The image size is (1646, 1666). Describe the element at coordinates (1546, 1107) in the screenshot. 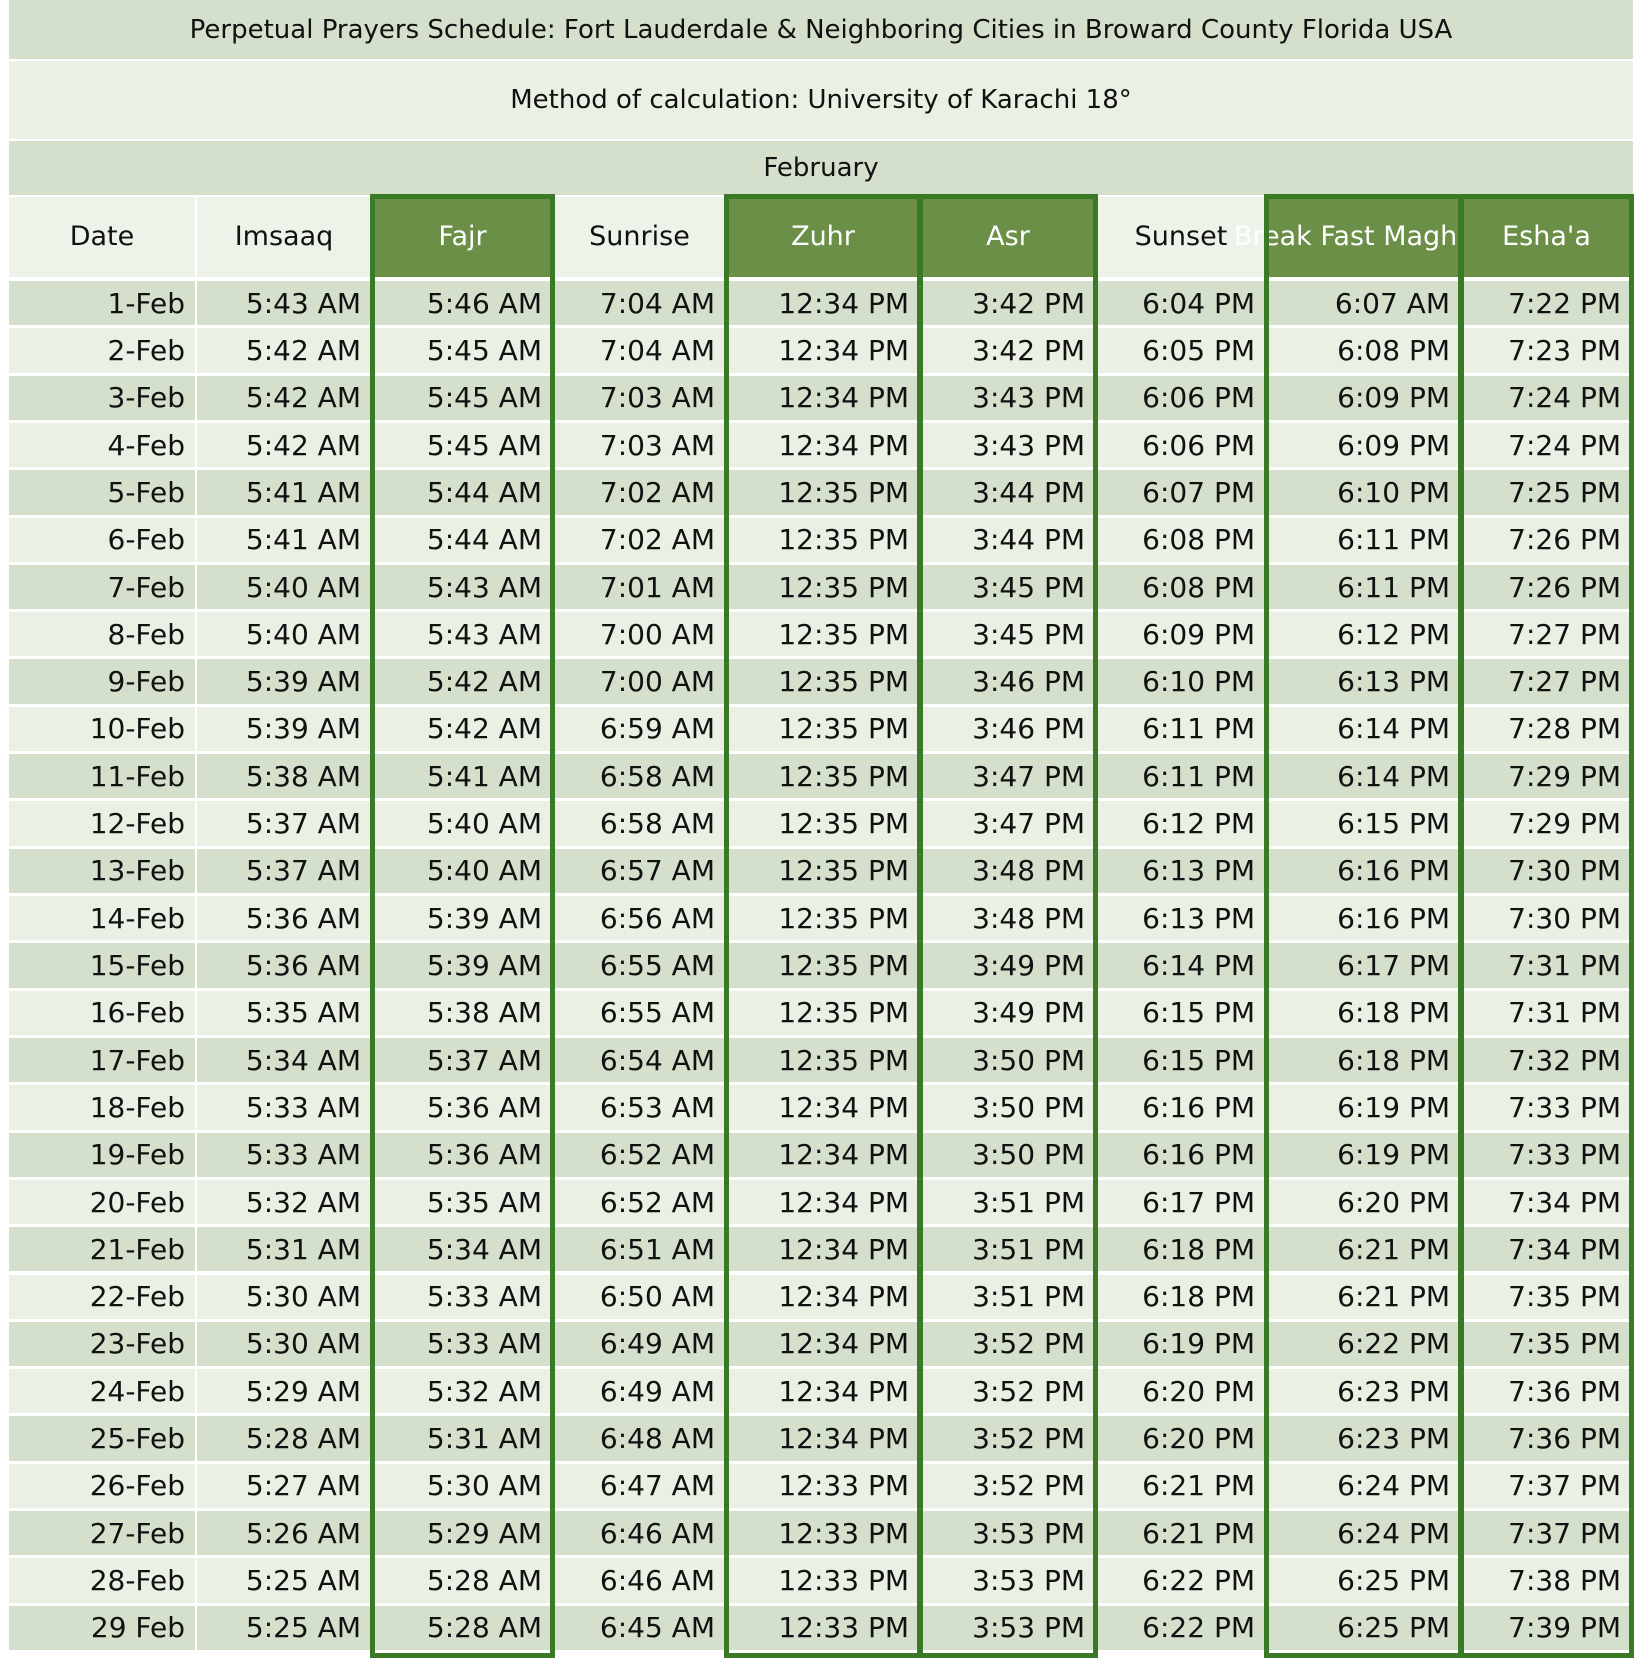

I see `table-cell: 7:33 PM` at that location.